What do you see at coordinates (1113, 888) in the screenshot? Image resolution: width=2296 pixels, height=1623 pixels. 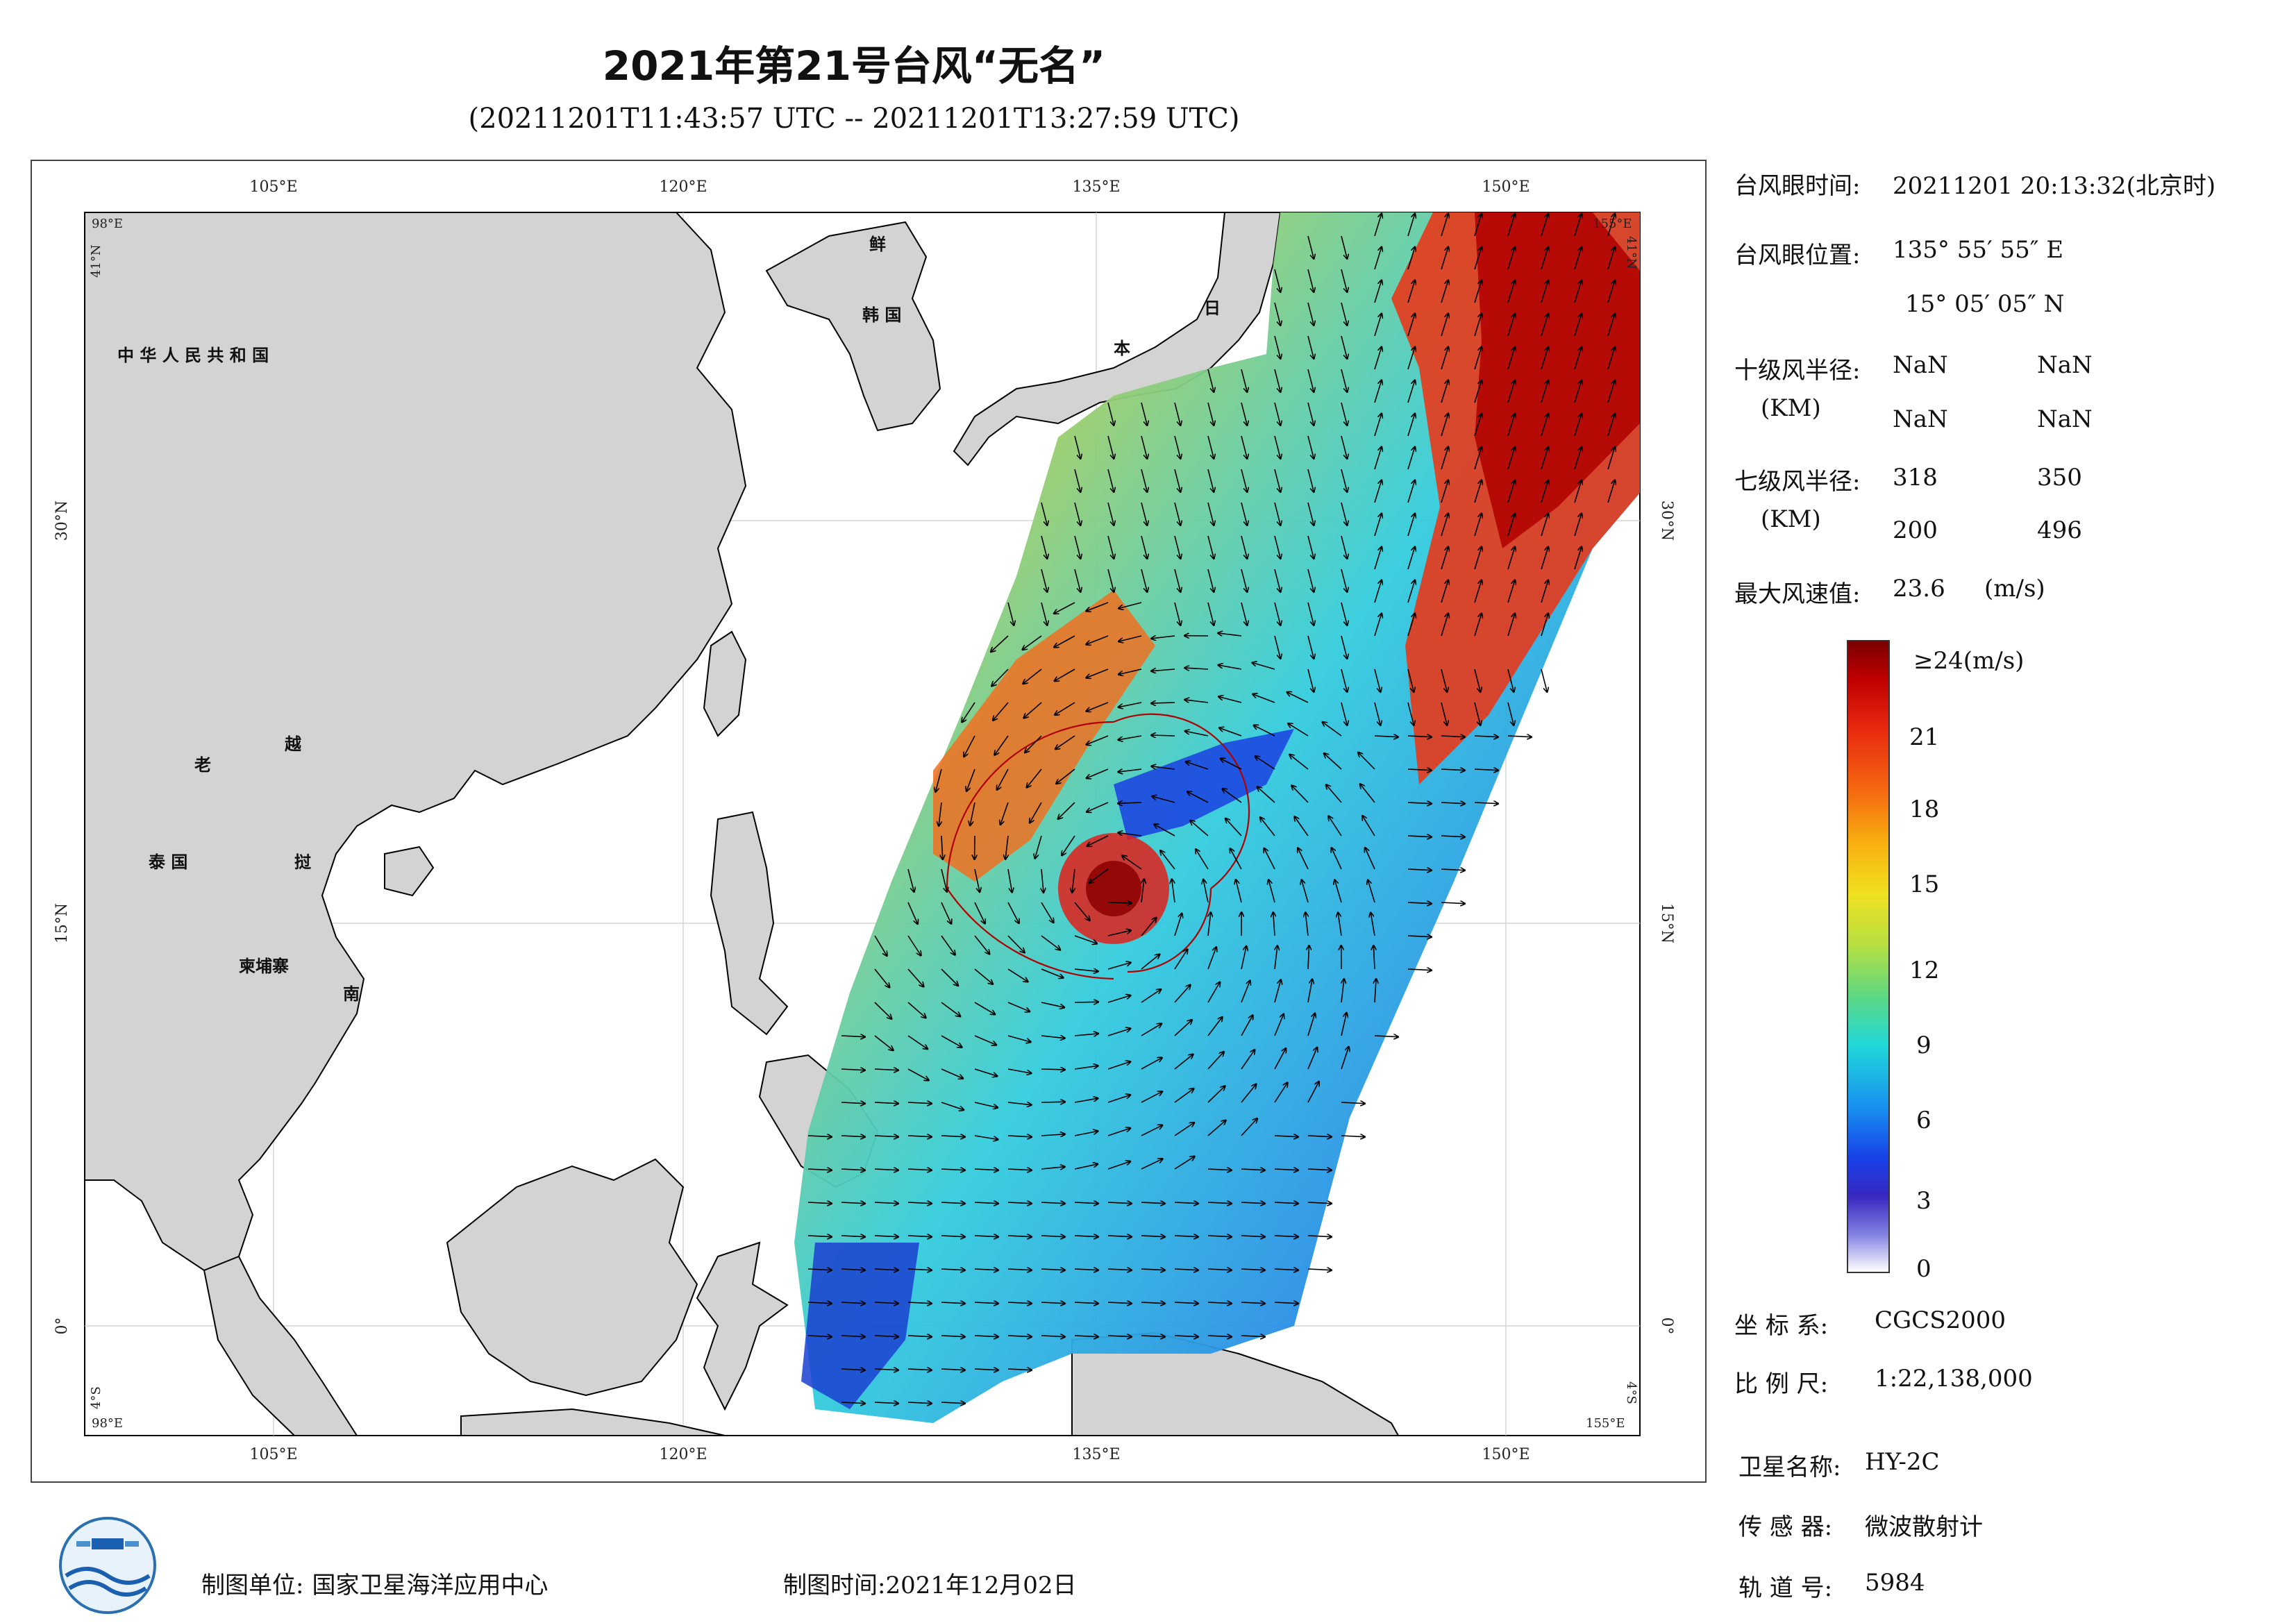 I see `typhoon-eye-core` at bounding box center [1113, 888].